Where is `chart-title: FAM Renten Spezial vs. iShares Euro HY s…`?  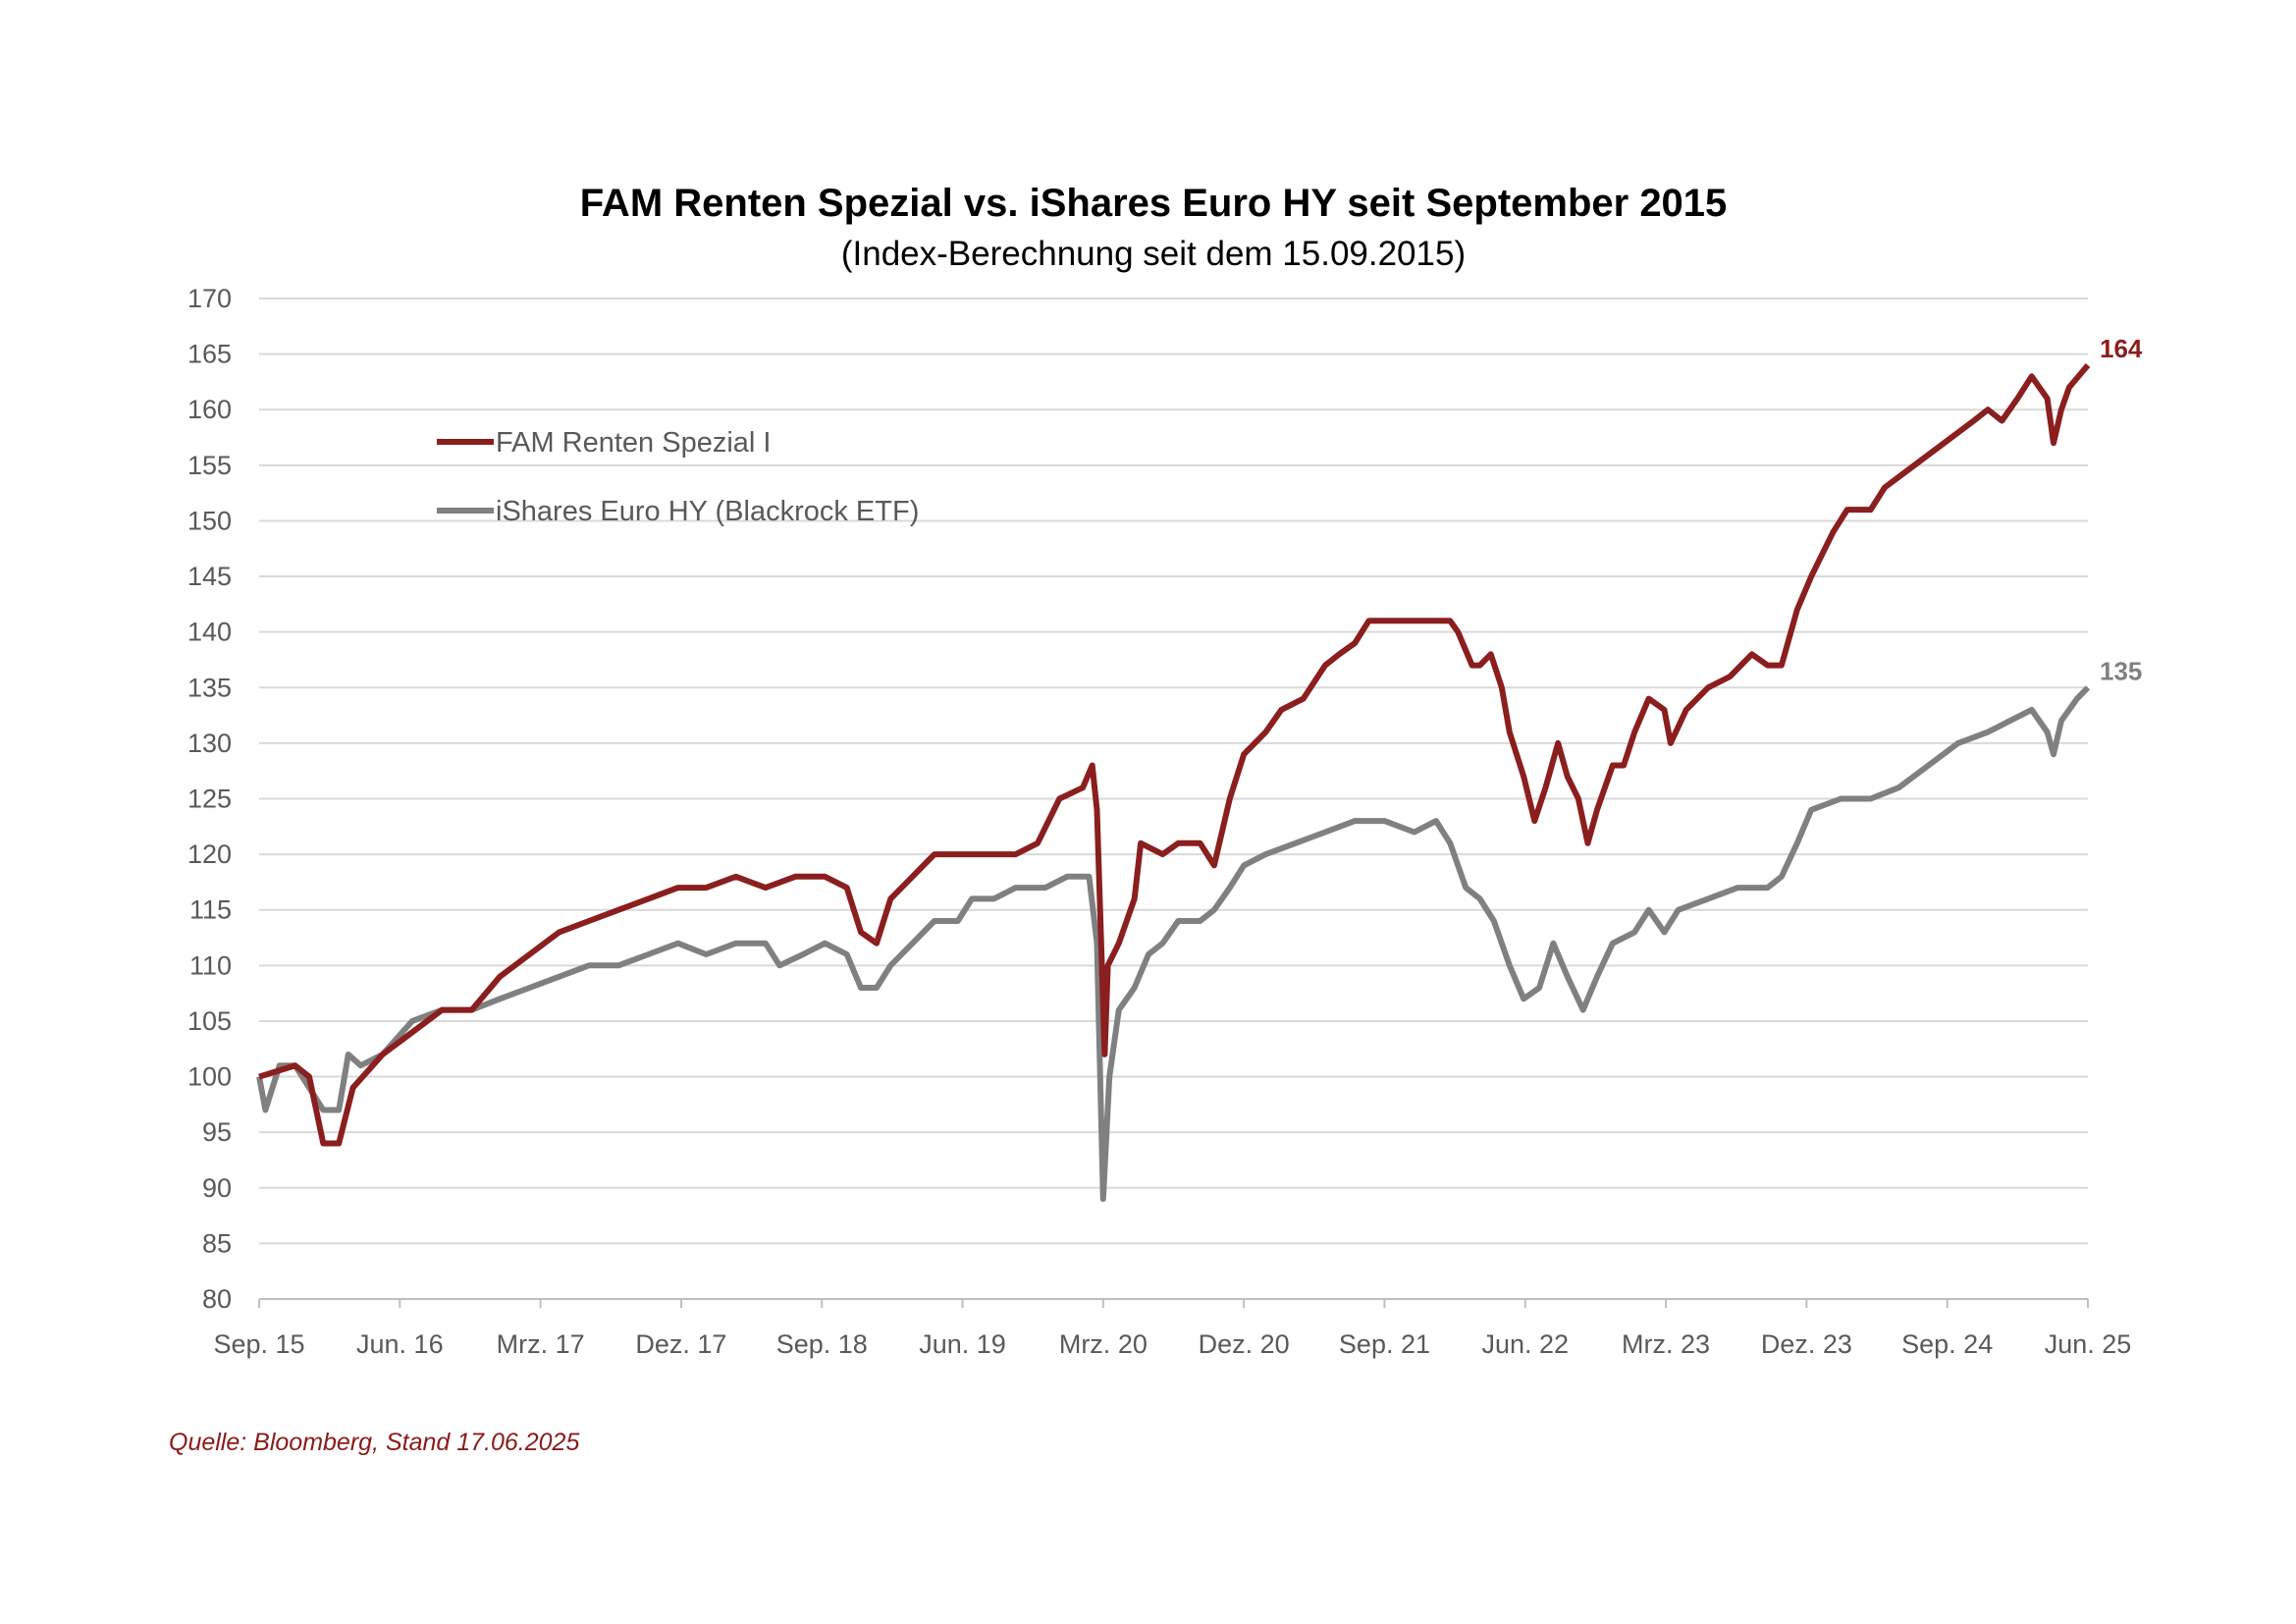
chart-title: FAM Renten Spezial vs. iShares Euro HY s… is located at coordinates (1154, 203).